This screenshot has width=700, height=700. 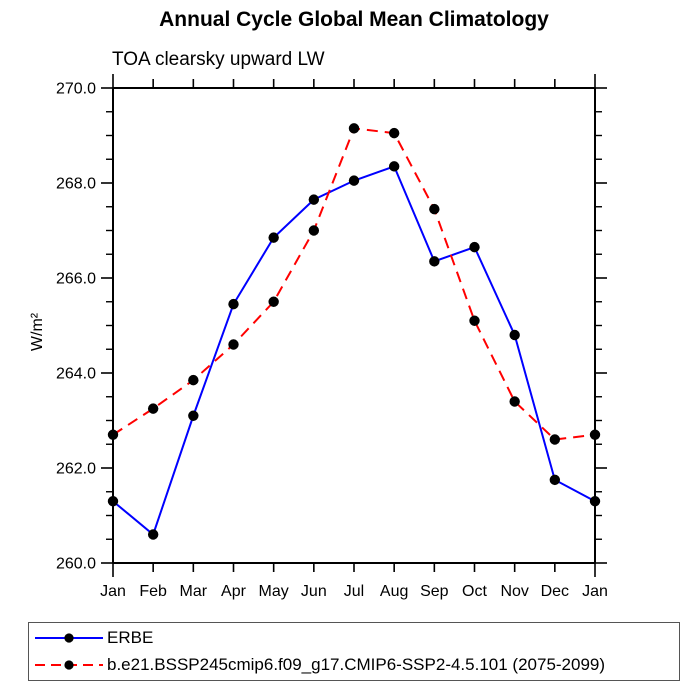 What do you see at coordinates (69, 665) in the screenshot?
I see `model-line-sample-icon` at bounding box center [69, 665].